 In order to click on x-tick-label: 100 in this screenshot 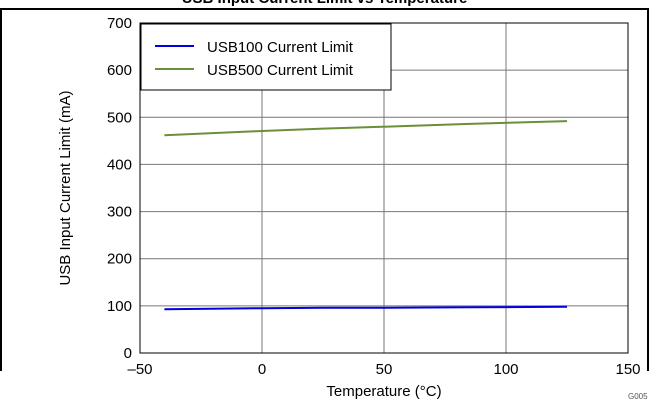, I will do `click(505, 369)`.